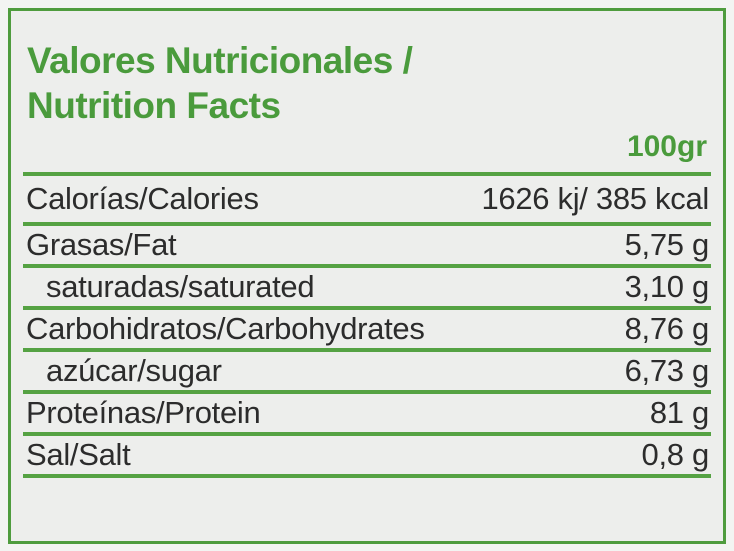 The height and width of the screenshot is (551, 734). Describe the element at coordinates (367, 174) in the screenshot. I see `header-divider` at that location.